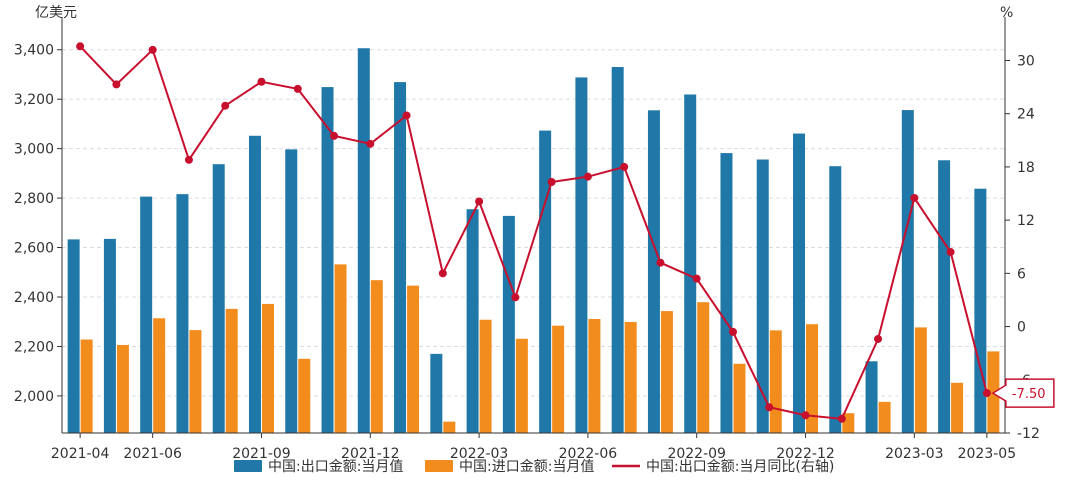 The image size is (1080, 500). What do you see at coordinates (34, 51) in the screenshot?
I see `left-axis-tick-label: 3,400` at bounding box center [34, 51].